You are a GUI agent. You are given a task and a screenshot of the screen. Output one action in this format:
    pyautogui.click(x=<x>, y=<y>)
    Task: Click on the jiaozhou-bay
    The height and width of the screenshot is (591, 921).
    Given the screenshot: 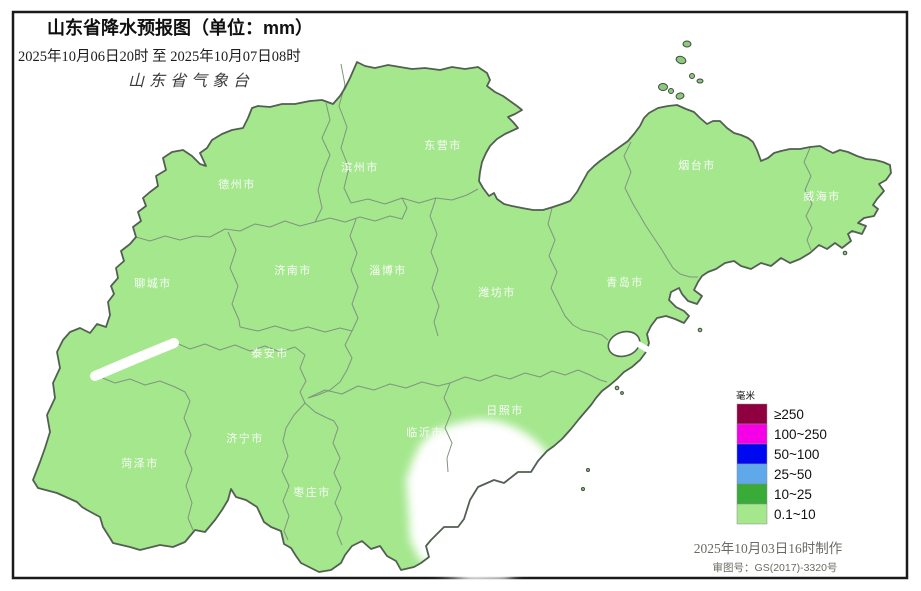 What is the action you would take?
    pyautogui.click(x=624, y=344)
    